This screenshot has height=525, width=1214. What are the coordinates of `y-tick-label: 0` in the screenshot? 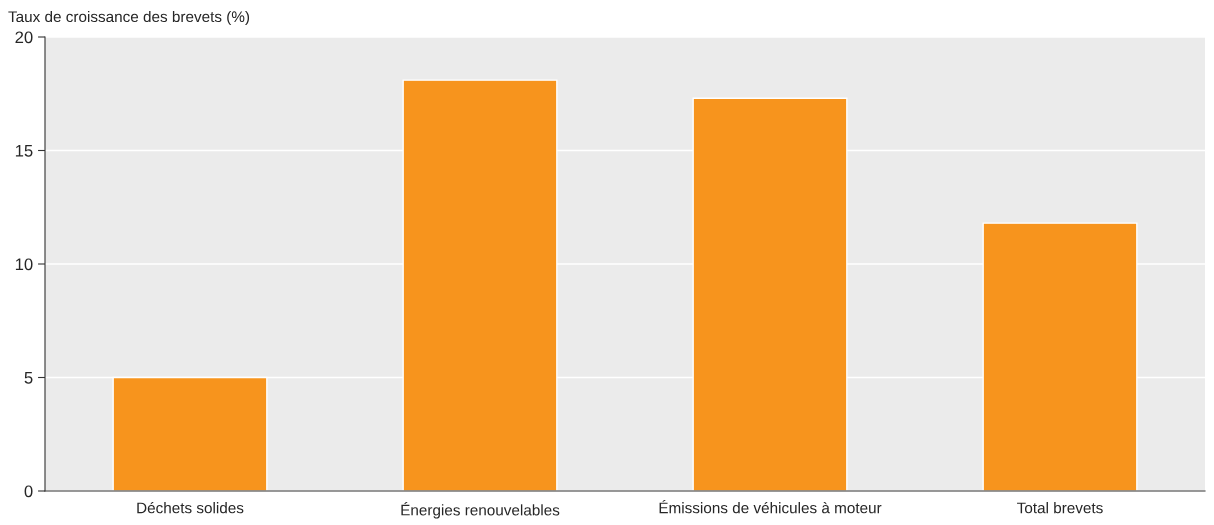 It's located at (28, 491).